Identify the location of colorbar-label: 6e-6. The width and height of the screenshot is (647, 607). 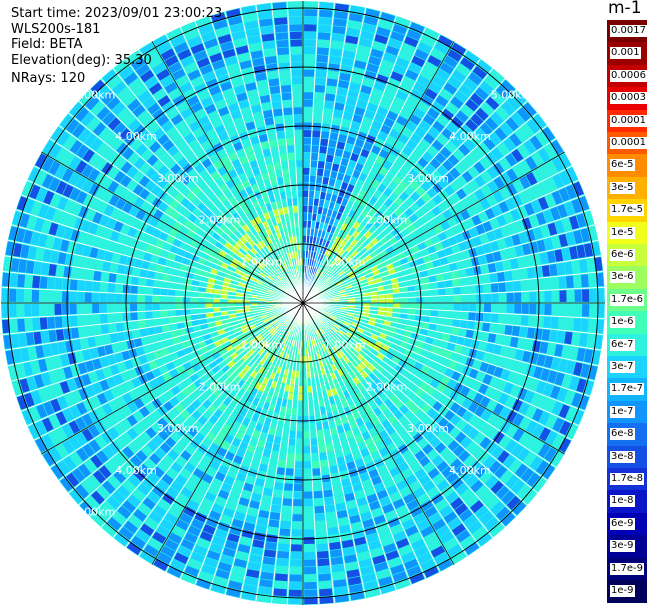
(622, 255).